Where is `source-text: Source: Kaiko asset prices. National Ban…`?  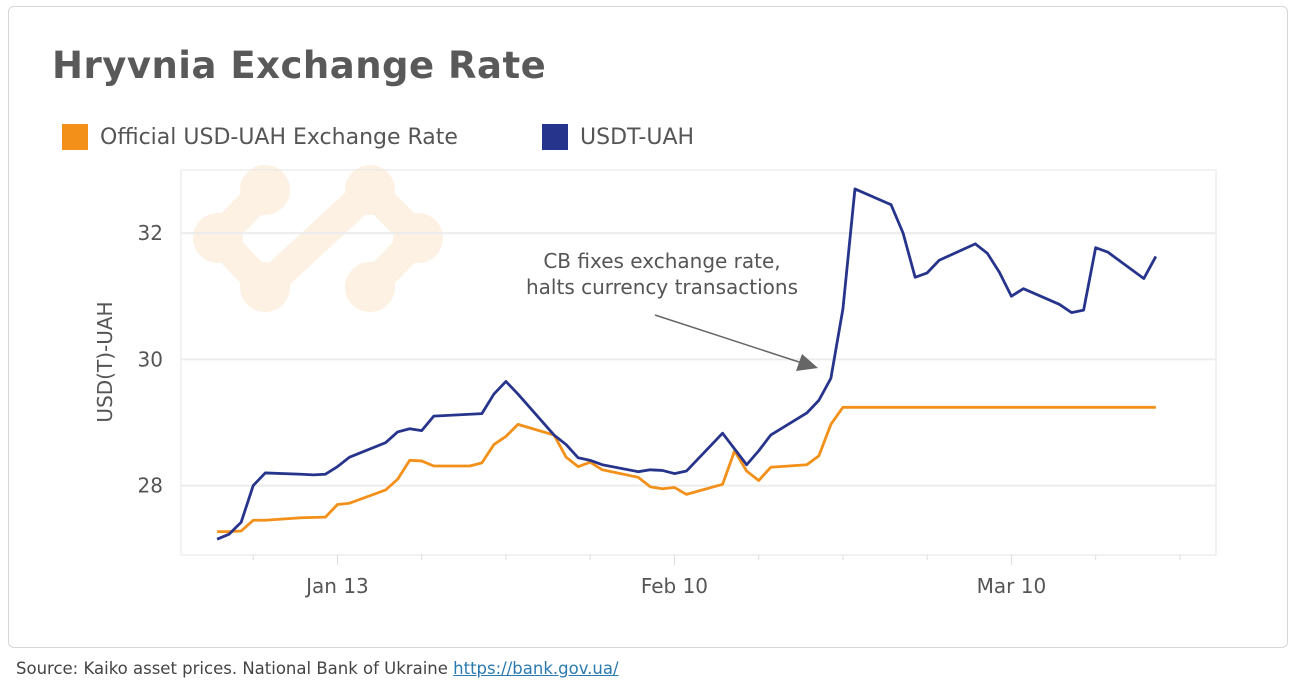
source-text: Source: Kaiko asset prices. National Ban… is located at coordinates (235, 668).